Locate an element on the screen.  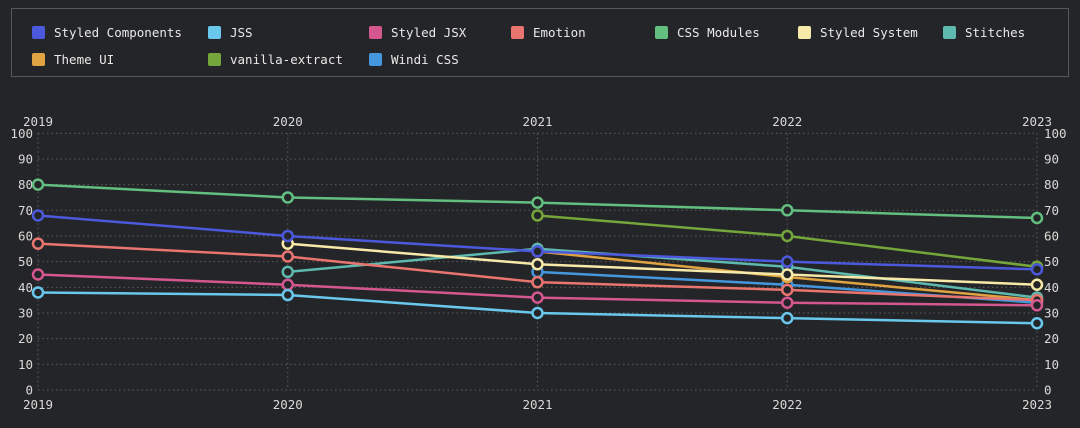
legend-item-styled-jsx: Styled JSX is located at coordinates (417, 32).